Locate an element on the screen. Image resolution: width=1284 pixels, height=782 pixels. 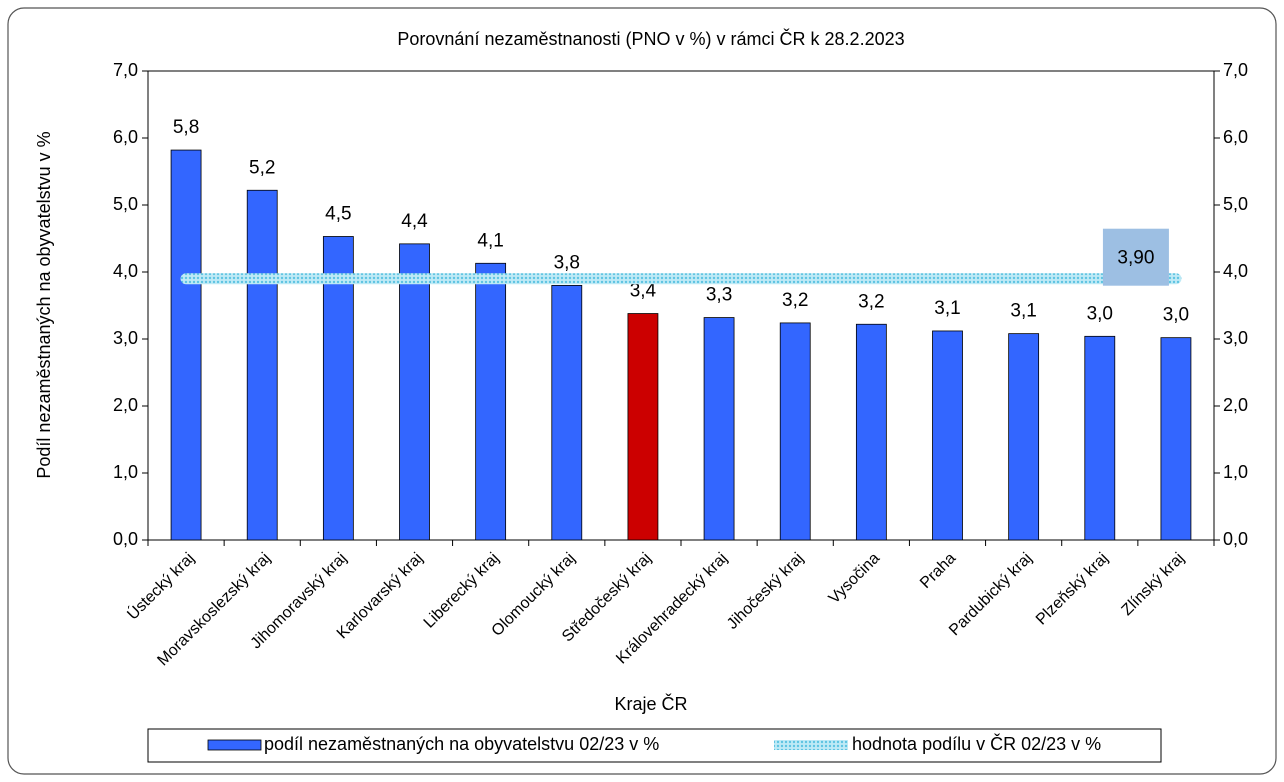
y2-tick-label: 7,0 is located at coordinates (1235, 70).